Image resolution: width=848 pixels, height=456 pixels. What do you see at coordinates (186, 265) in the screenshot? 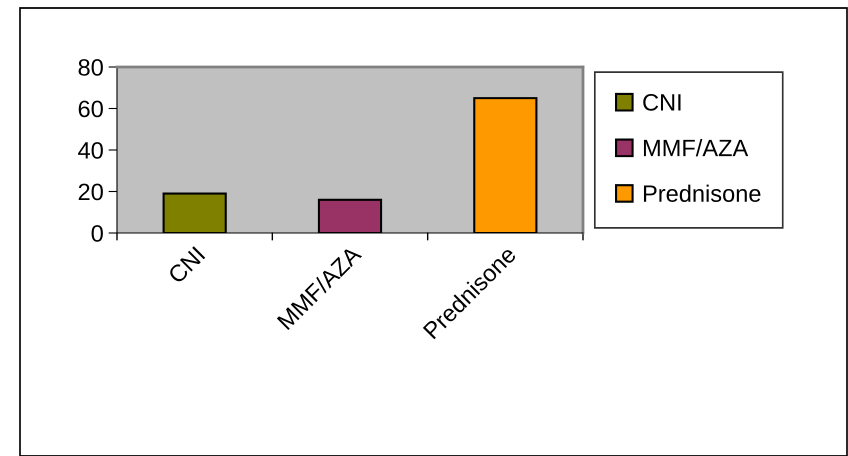
I see `x-tick-label: CNI` at bounding box center [186, 265].